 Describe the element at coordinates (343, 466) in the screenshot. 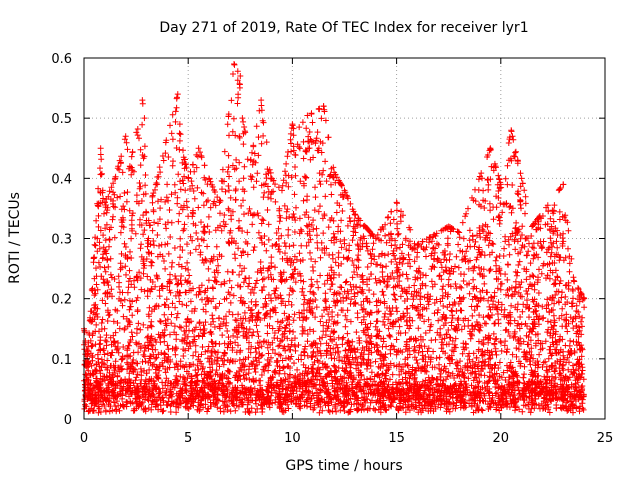

I see `x-axis-label: GPS time / hours` at that location.